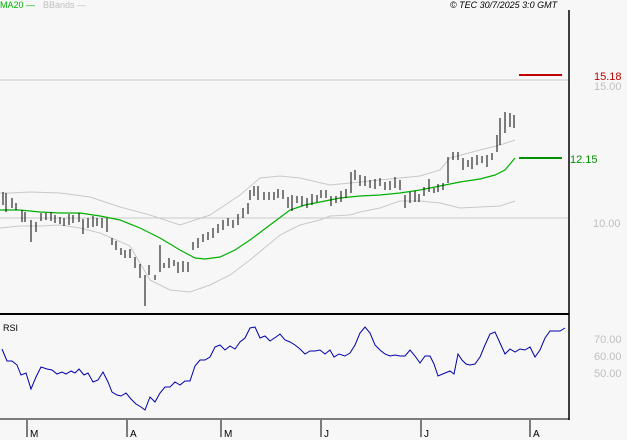  Describe the element at coordinates (65, 5) in the screenshot. I see `legend-bbands: BBands —` at that location.